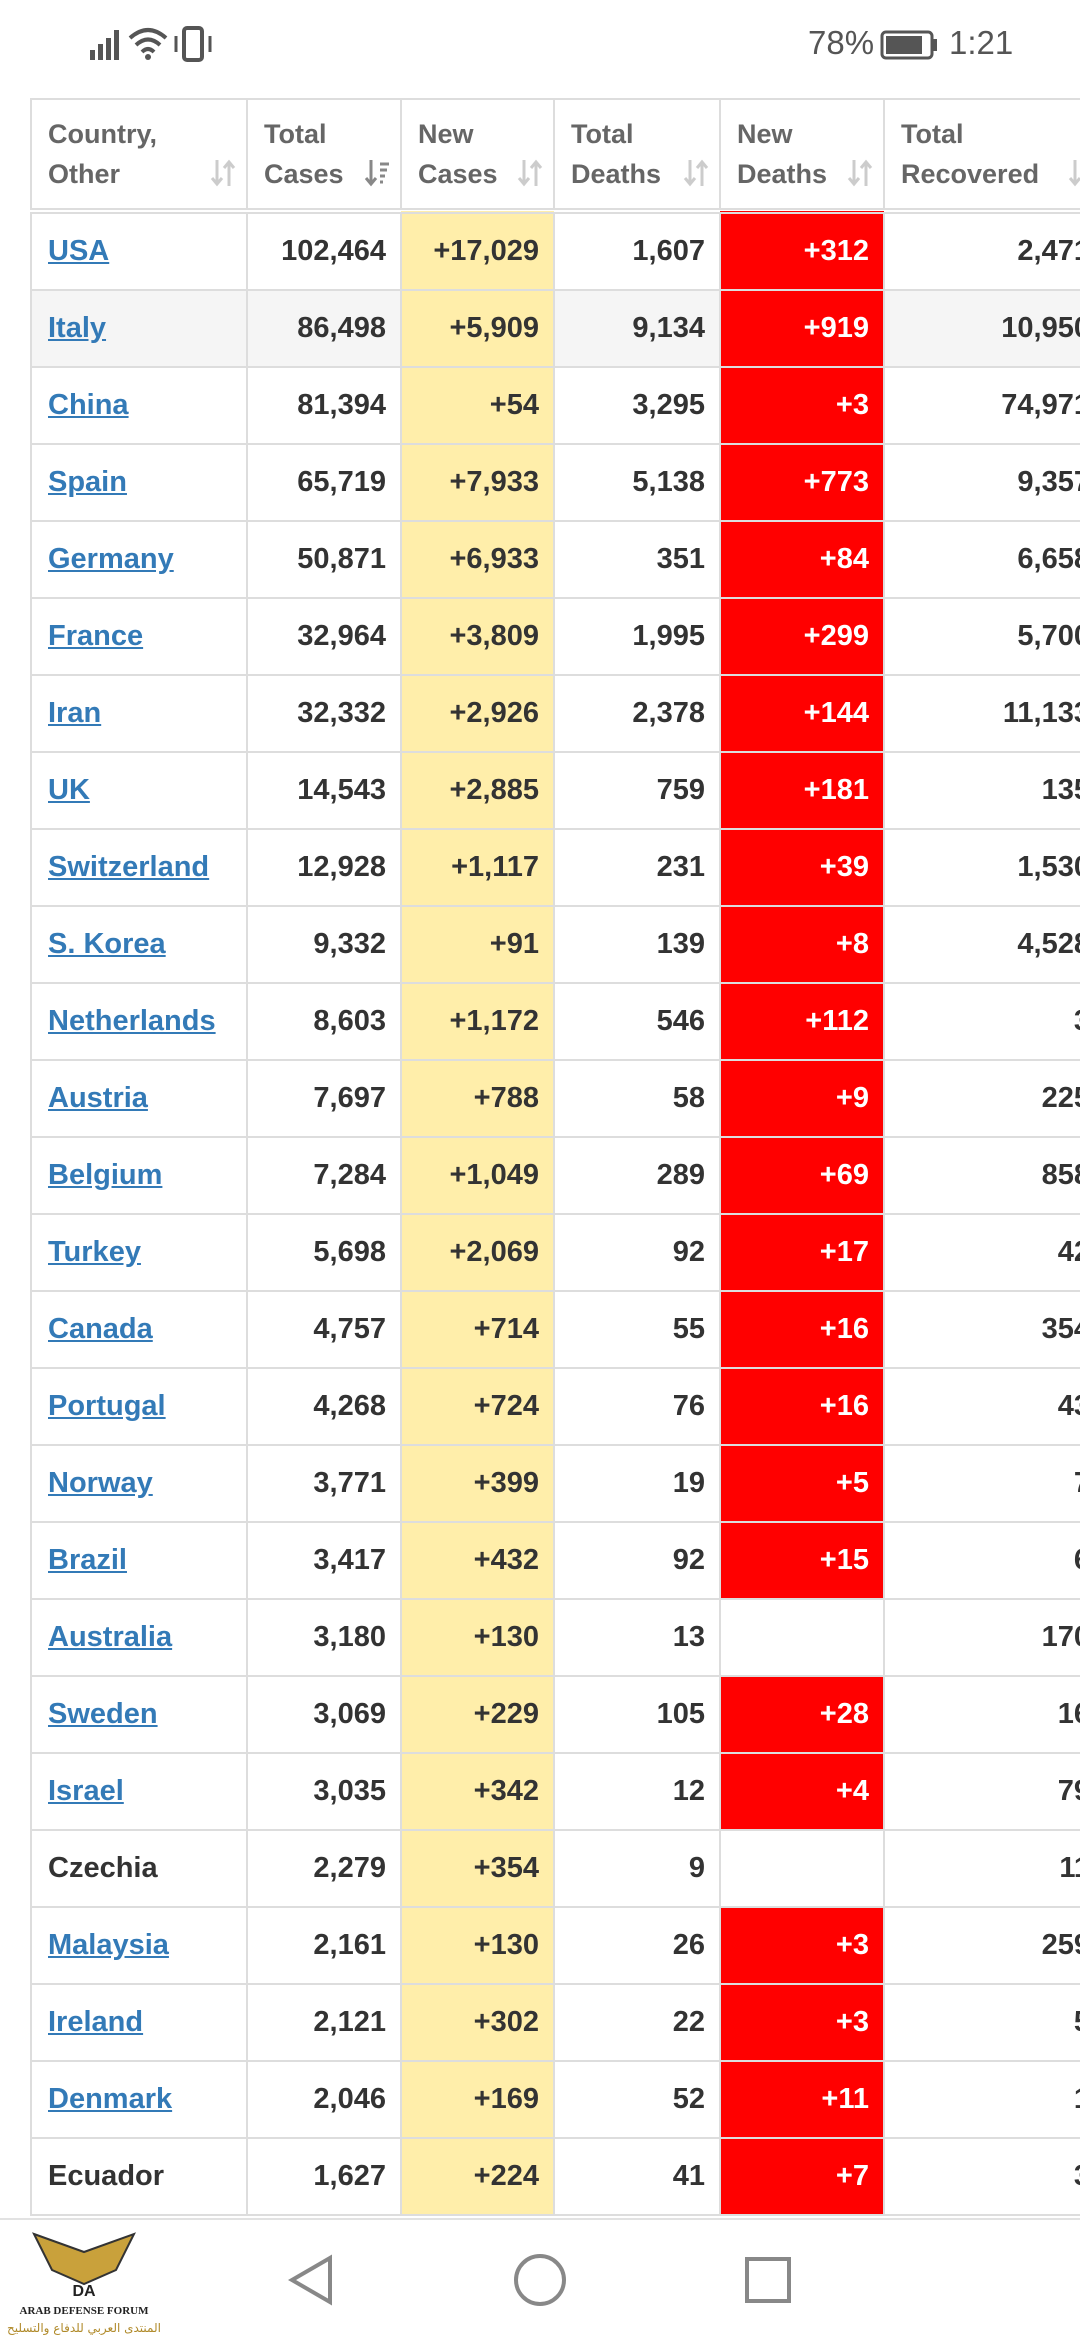 Image resolution: width=1080 pixels, height=2347 pixels. Describe the element at coordinates (96, 2022) in the screenshot. I see `country-link: Ireland` at that location.